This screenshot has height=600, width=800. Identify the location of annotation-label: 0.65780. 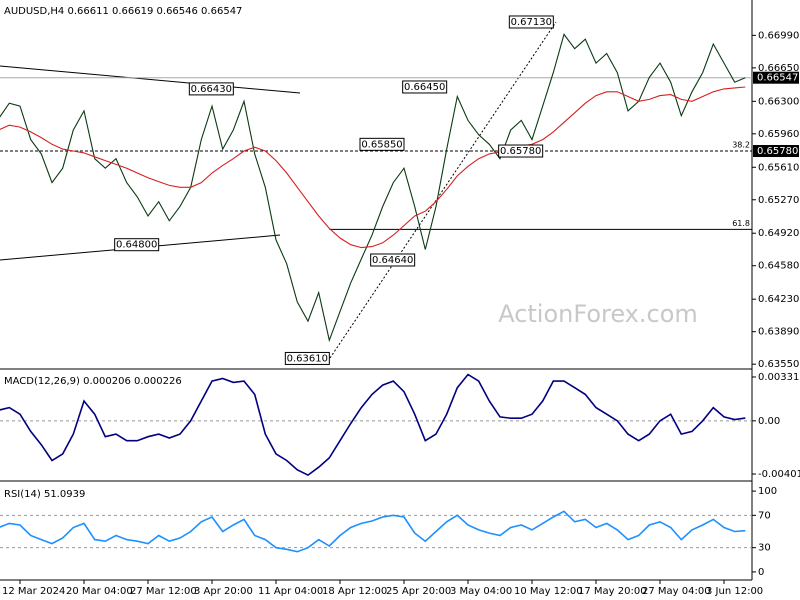
(520, 151).